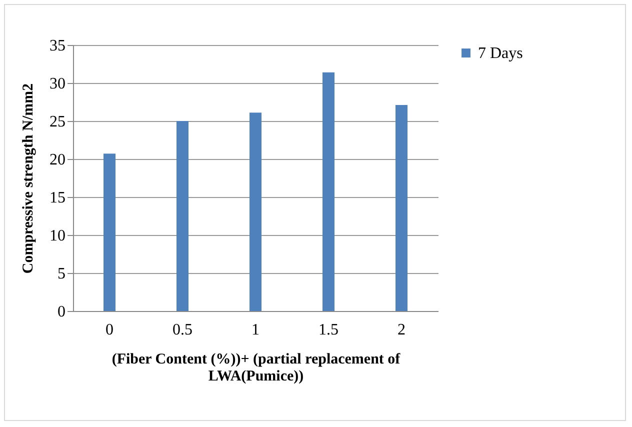 The image size is (632, 427). I want to click on y-tick-label: 0, so click(62, 312).